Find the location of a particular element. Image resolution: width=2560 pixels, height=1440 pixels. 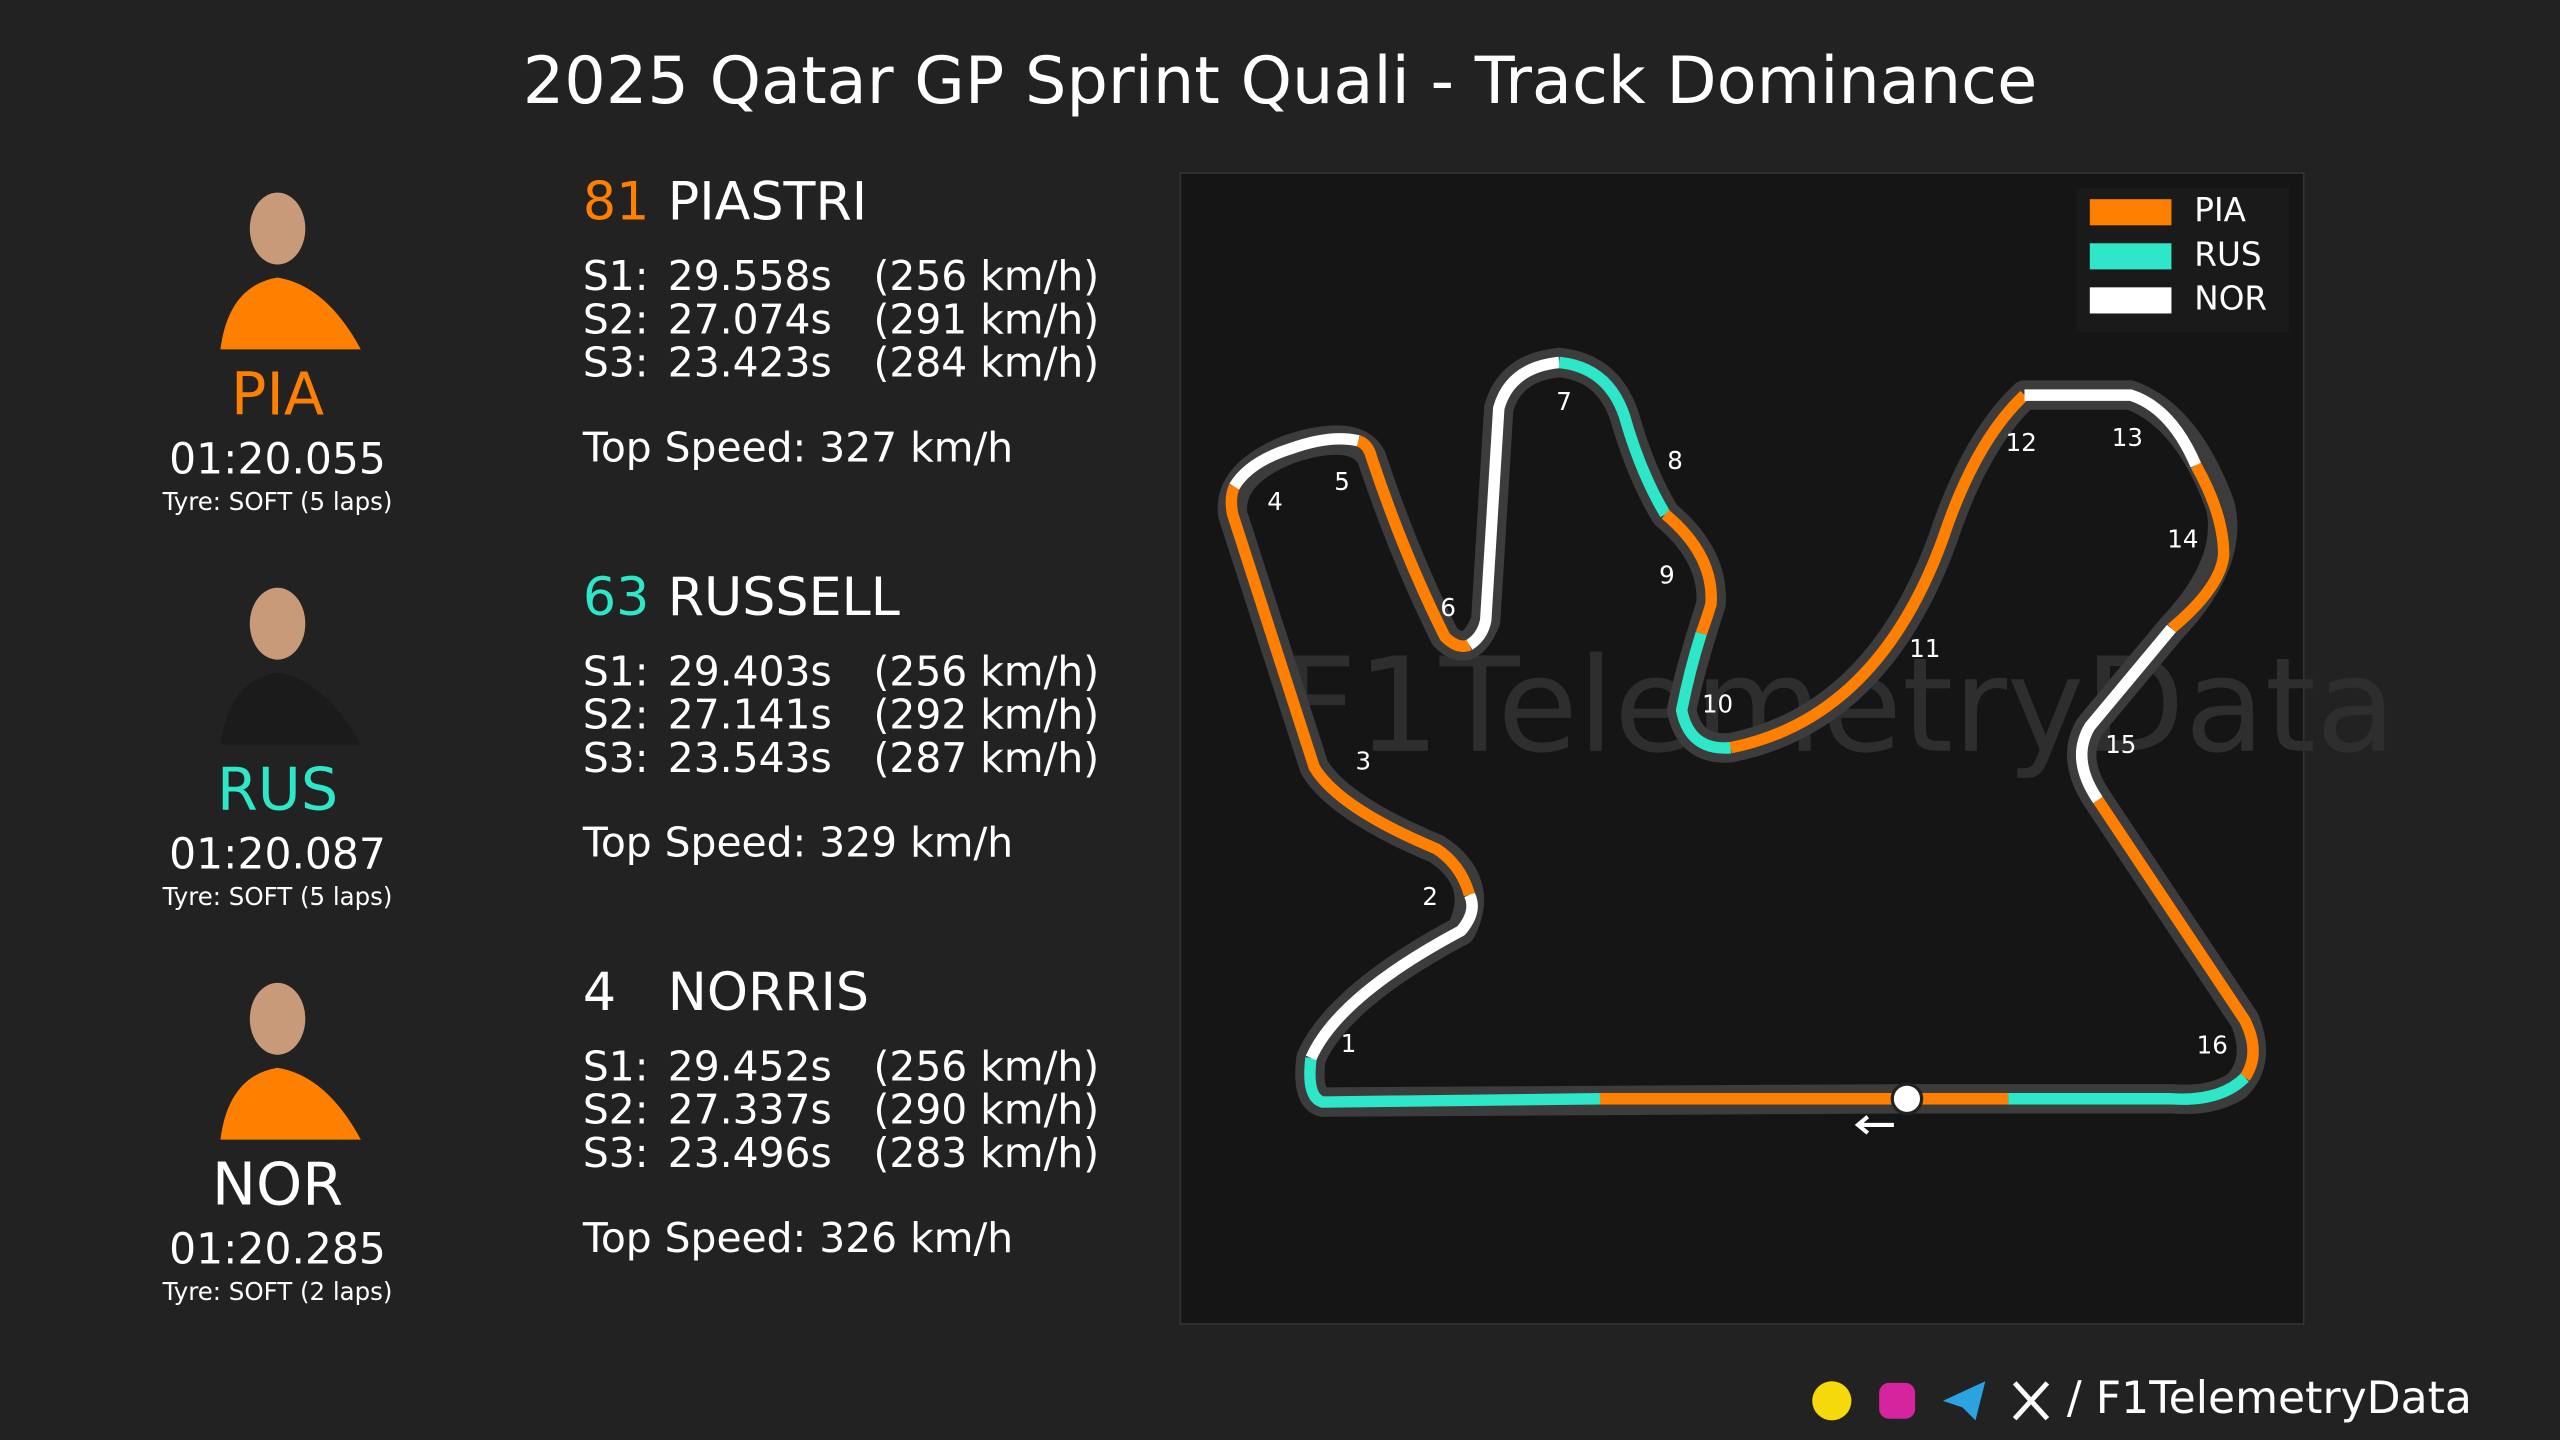

corner-label: 11 is located at coordinates (1924, 648).